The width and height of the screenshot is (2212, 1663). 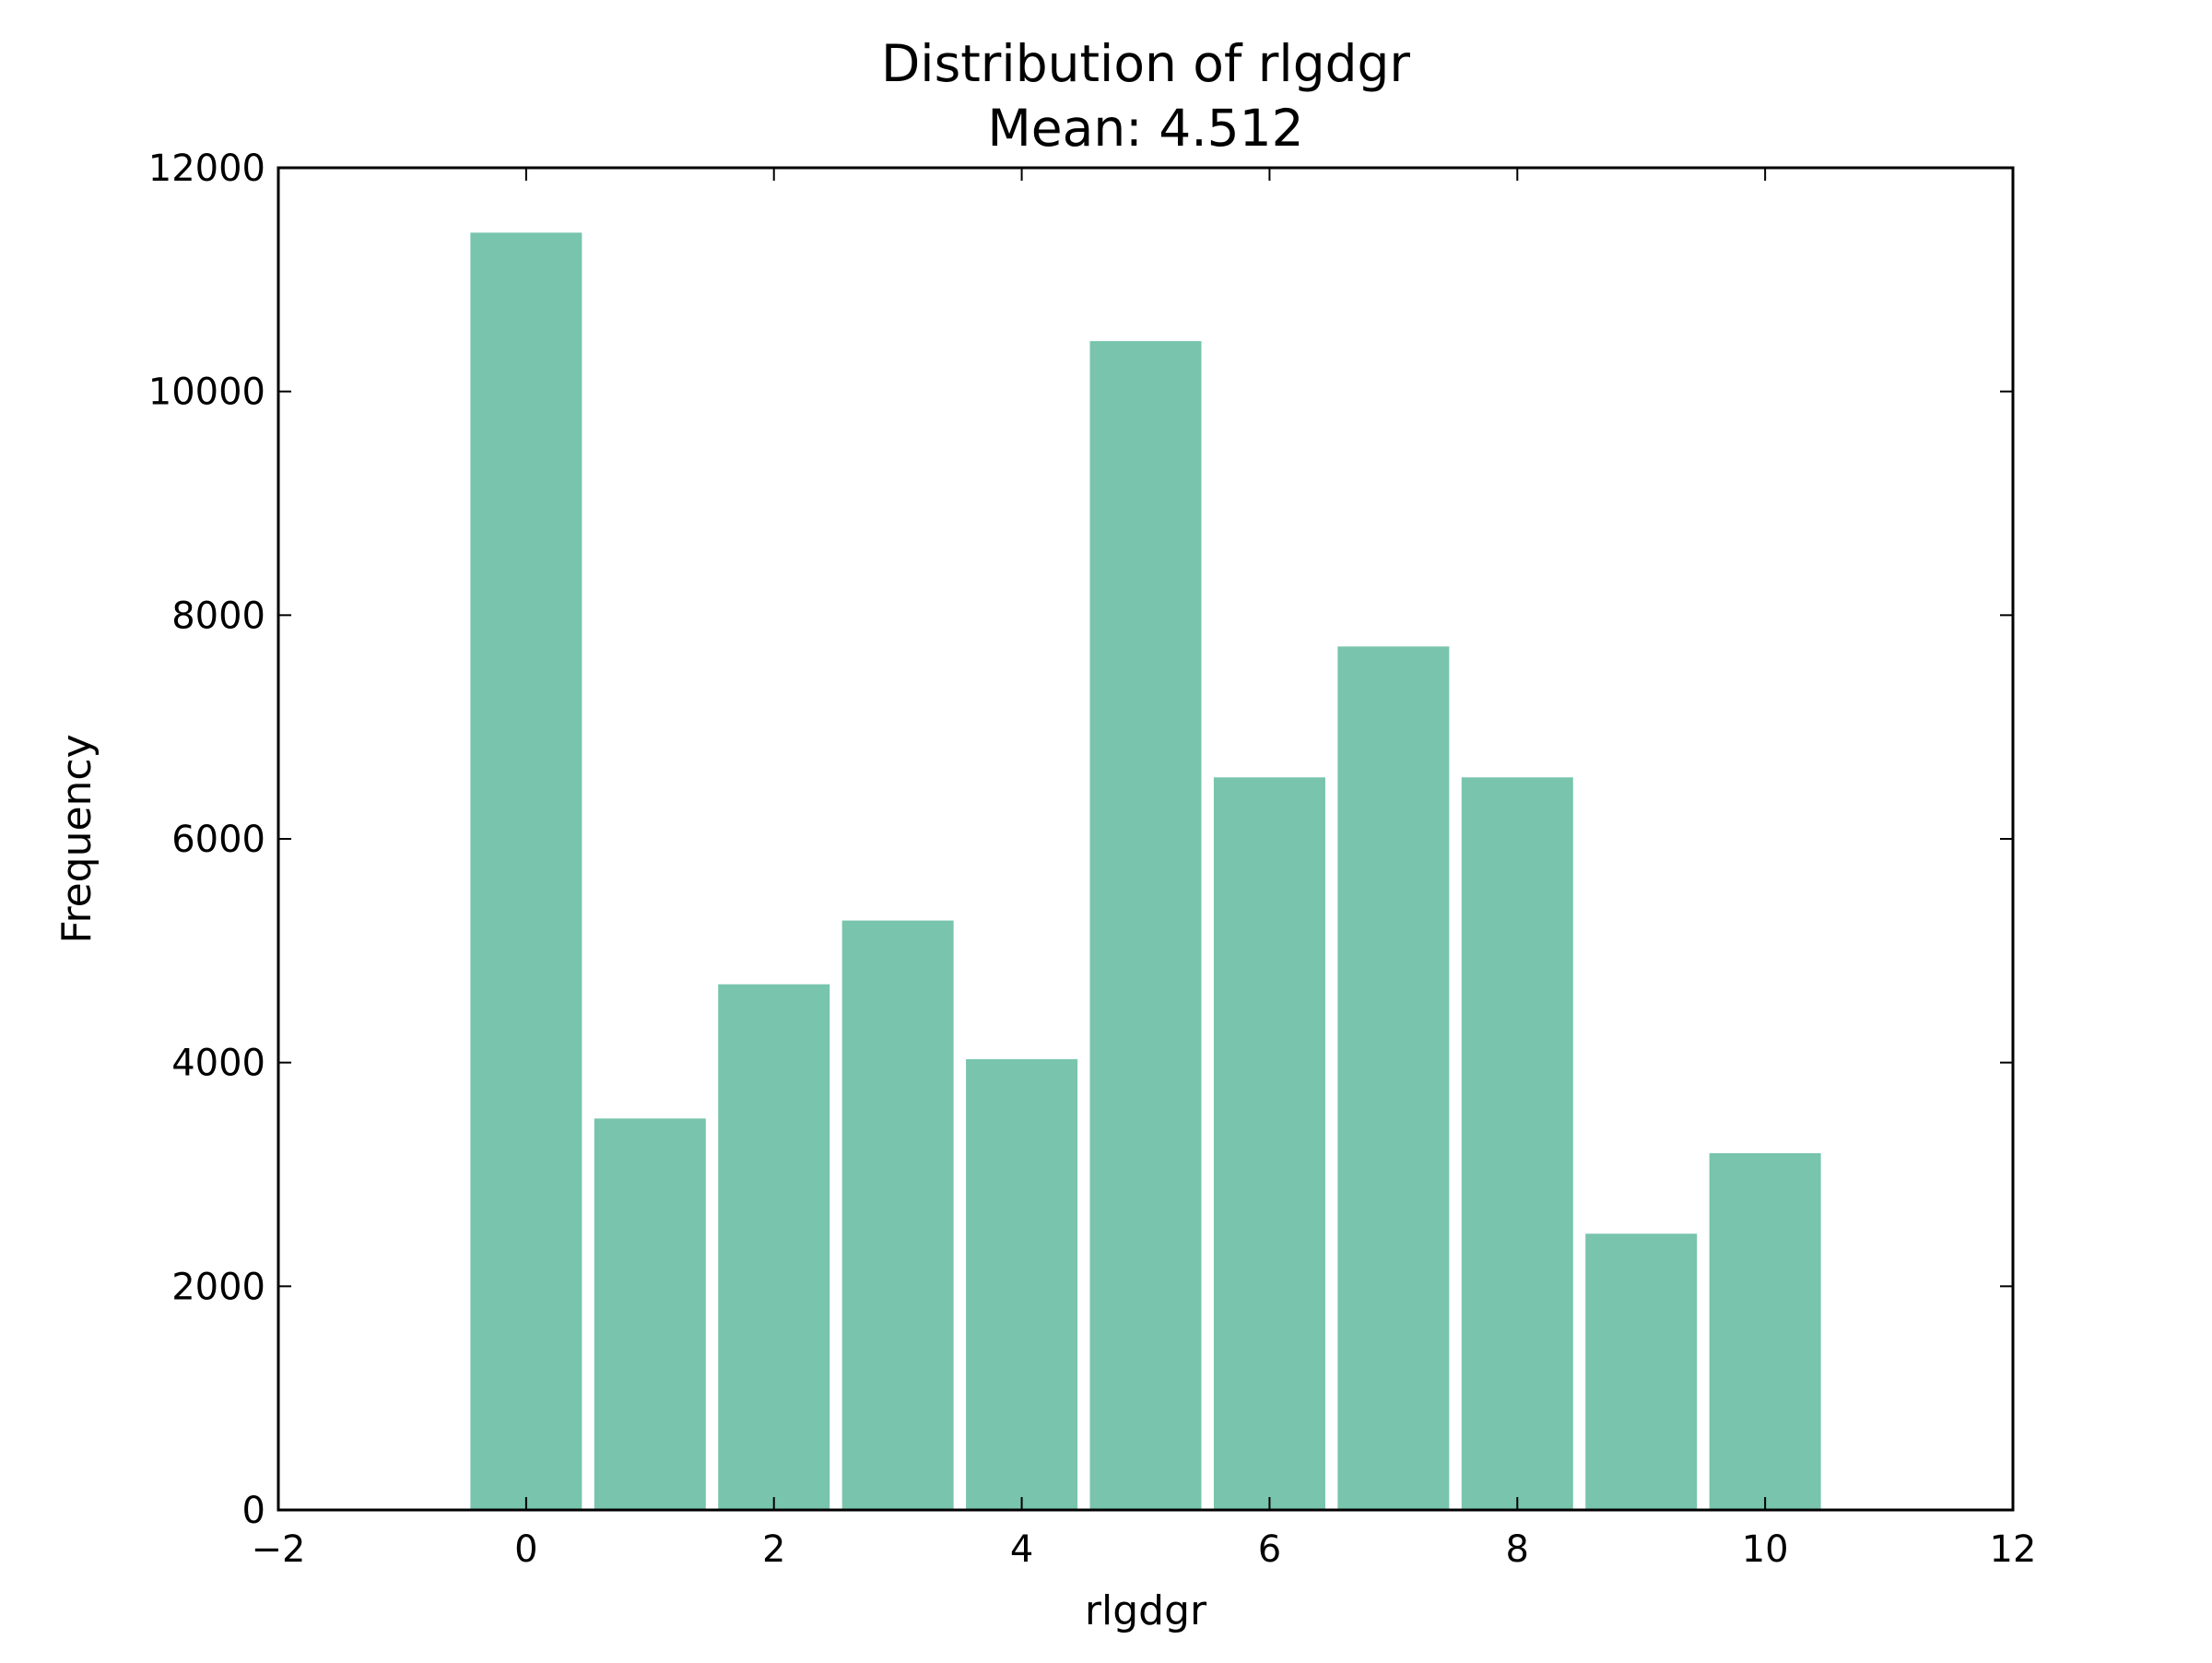 I want to click on x-tick-label: −2, so click(x=279, y=1549).